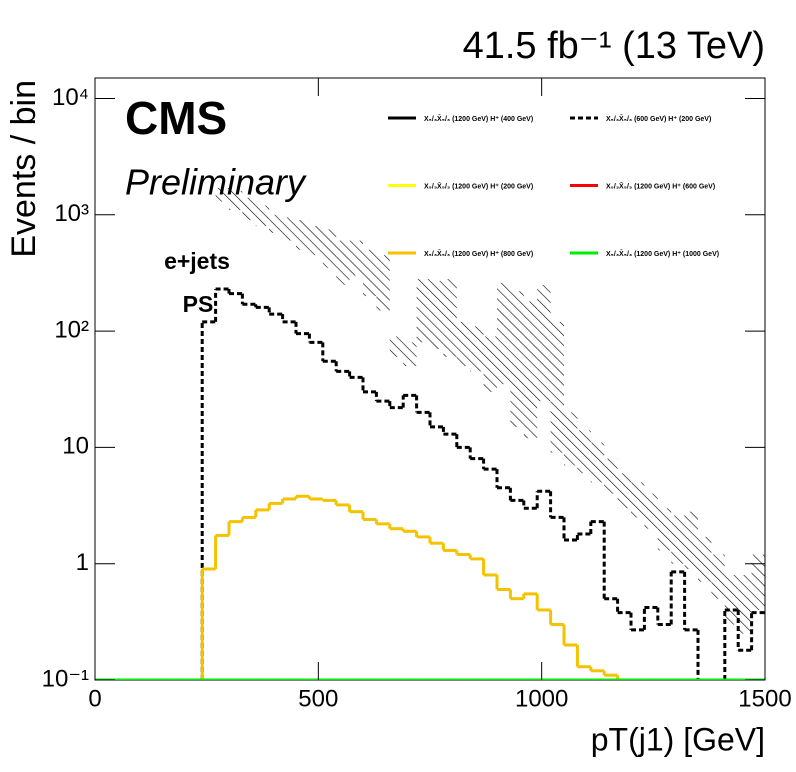 This screenshot has width=796, height=772. Describe the element at coordinates (660, 186) in the screenshot. I see `legend-label: X₅/₃X̄₅/₃ (1200 GeV) H⁺ (600 GeV)` at that location.